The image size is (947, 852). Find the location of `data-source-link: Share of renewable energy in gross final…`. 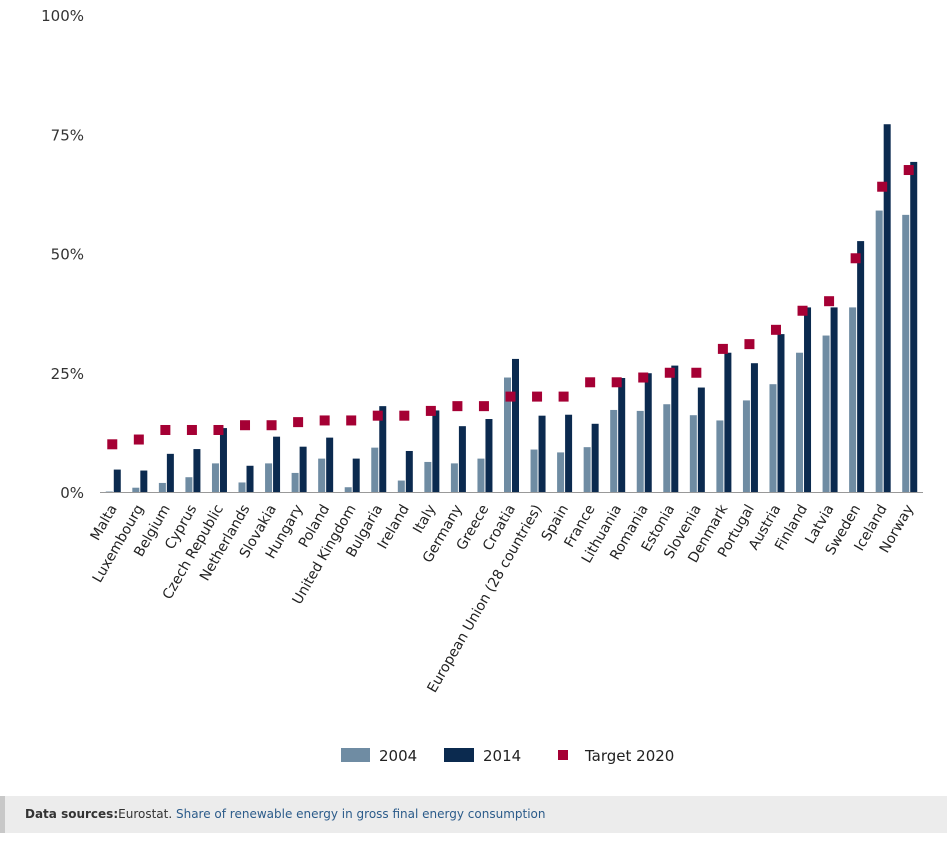

data-source-link: Share of renewable energy in gross final… is located at coordinates (360, 814).